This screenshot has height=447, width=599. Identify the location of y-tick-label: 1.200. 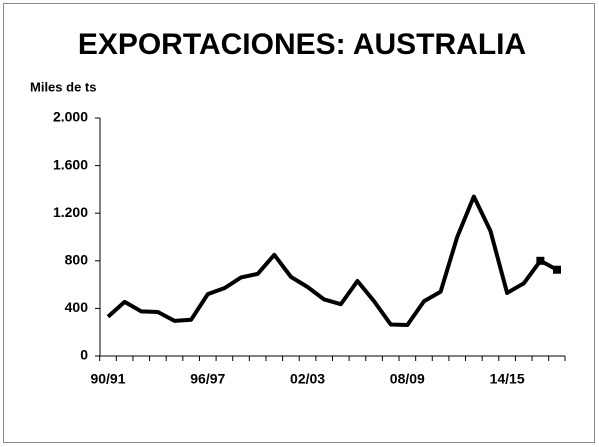
(70, 212).